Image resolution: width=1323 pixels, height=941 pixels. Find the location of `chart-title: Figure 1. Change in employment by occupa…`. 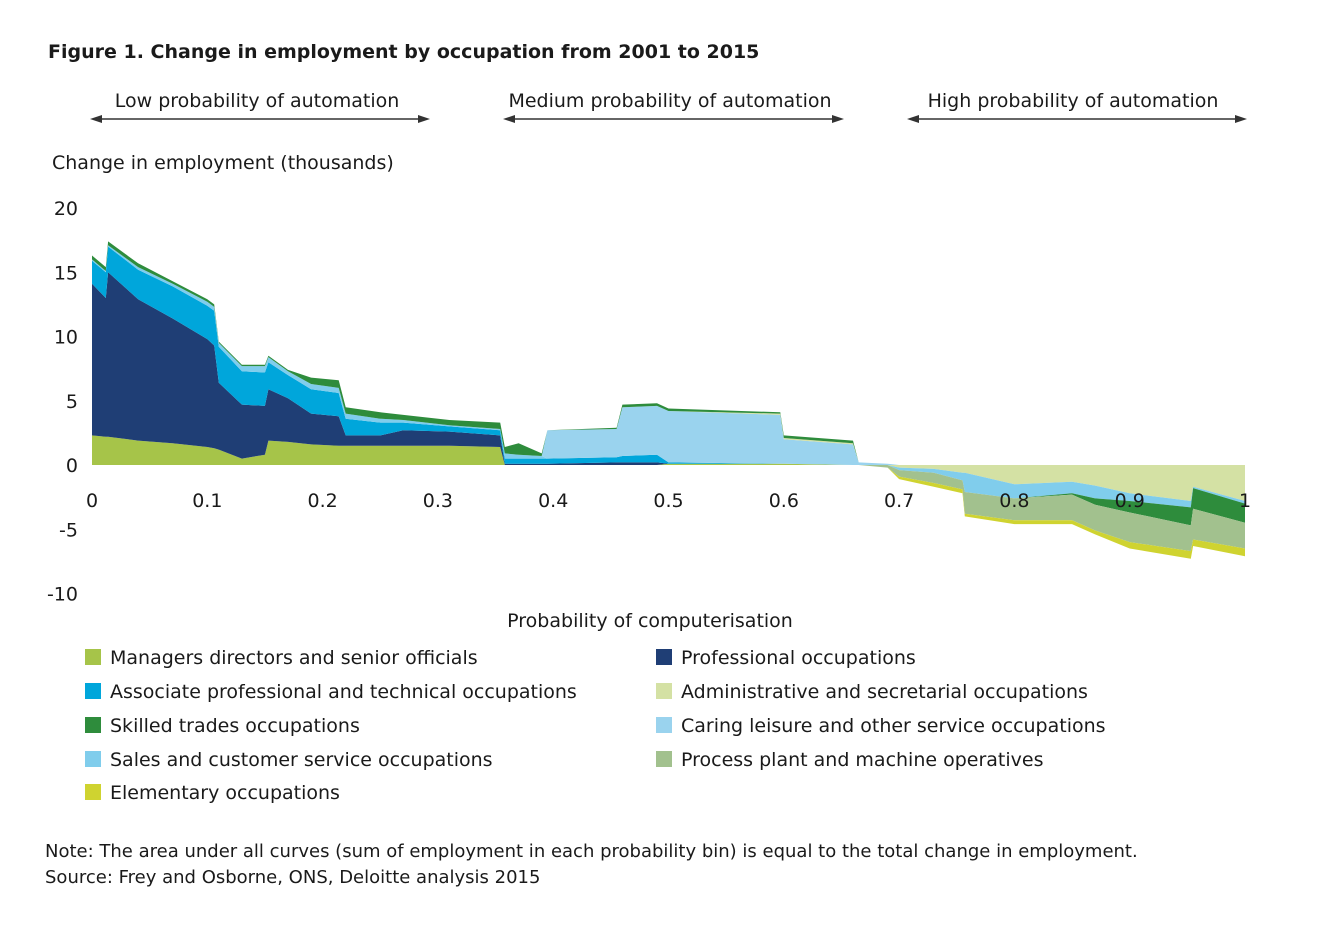

chart-title: Figure 1. Change in employment by occupa… is located at coordinates (403, 52).